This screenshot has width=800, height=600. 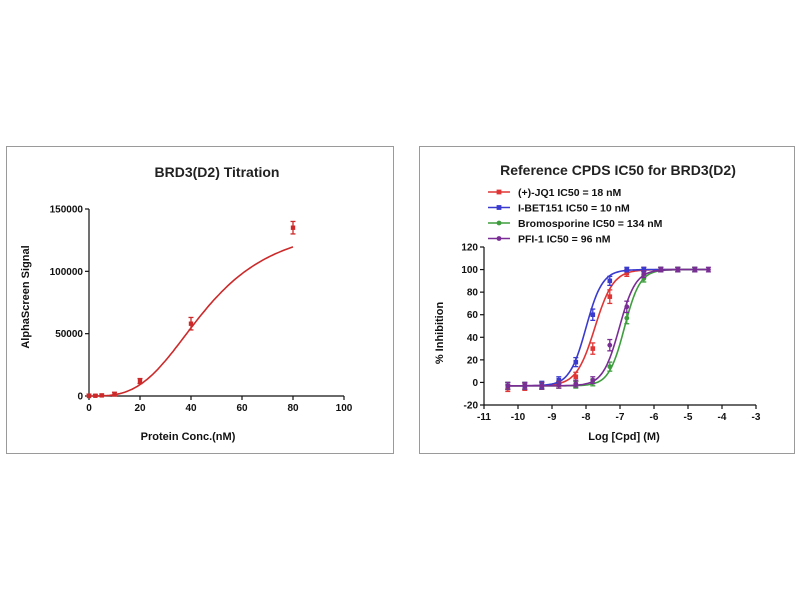 What do you see at coordinates (552, 417) in the screenshot?
I see `x-tick-label: -9` at bounding box center [552, 417].